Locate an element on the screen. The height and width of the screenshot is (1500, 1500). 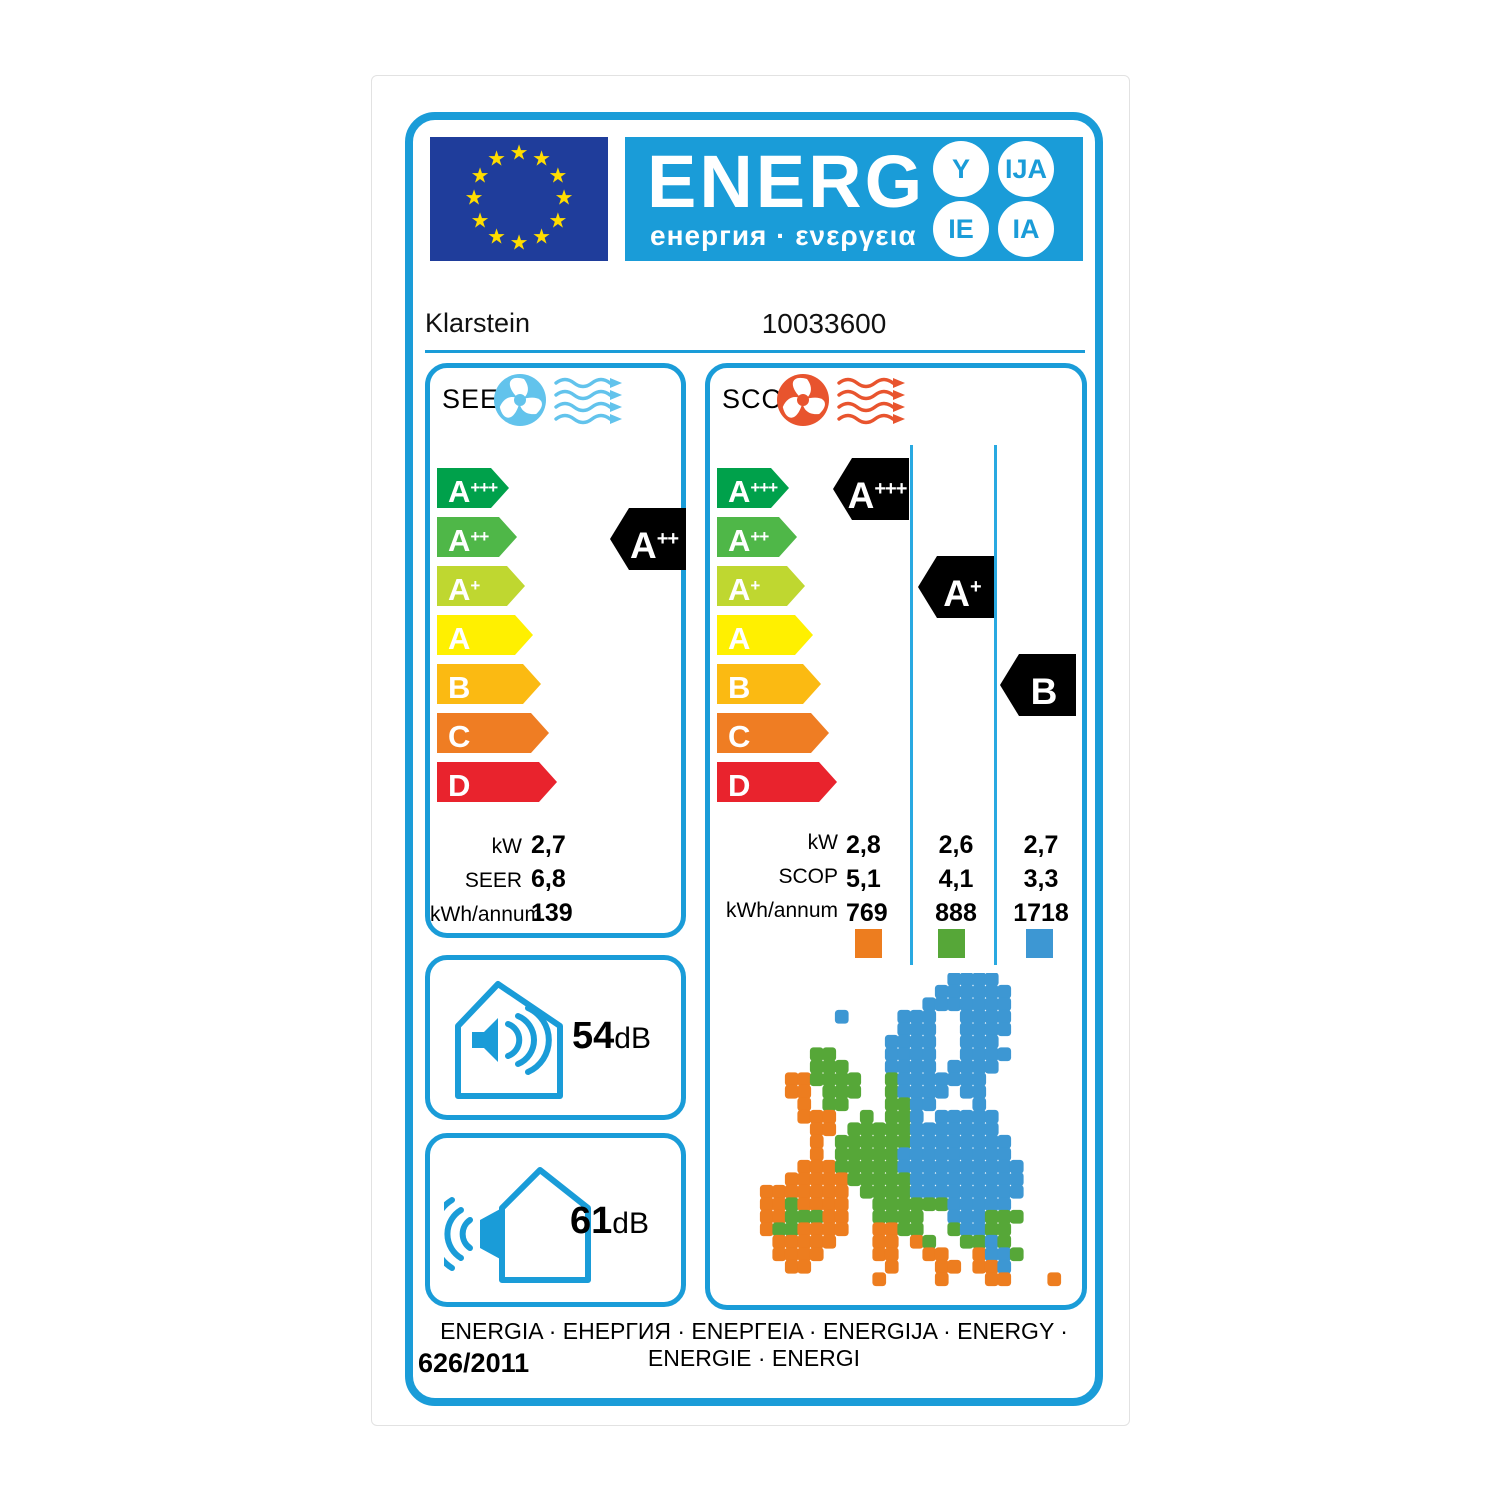
heating-fan-icon is located at coordinates (803, 400).